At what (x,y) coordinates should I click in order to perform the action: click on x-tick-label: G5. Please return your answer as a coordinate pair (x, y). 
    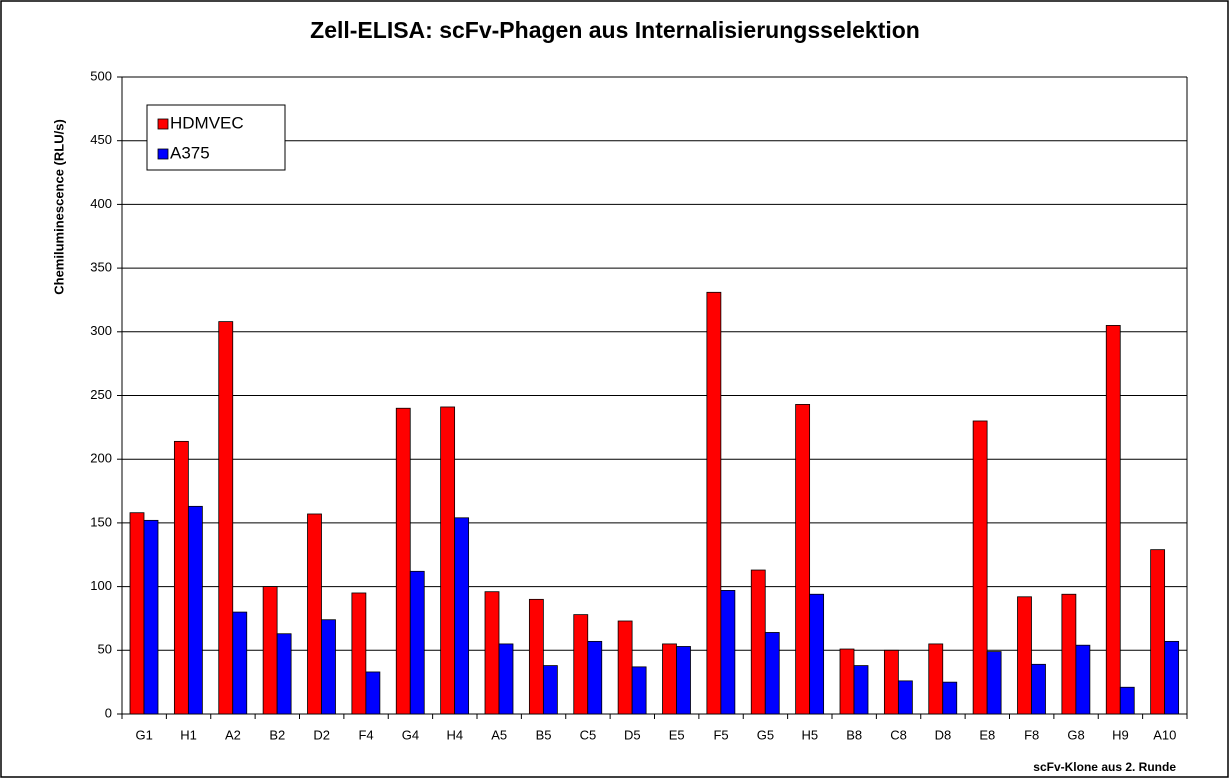
    Looking at the image, I should click on (765, 734).